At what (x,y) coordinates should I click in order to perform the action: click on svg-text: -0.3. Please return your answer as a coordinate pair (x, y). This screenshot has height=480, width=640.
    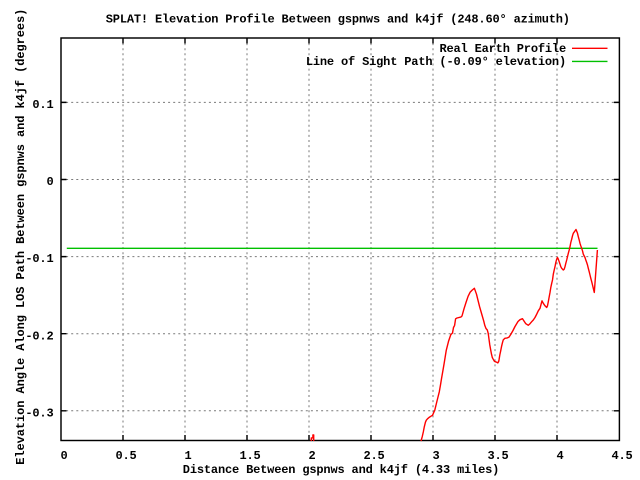
    Looking at the image, I should click on (39, 413).